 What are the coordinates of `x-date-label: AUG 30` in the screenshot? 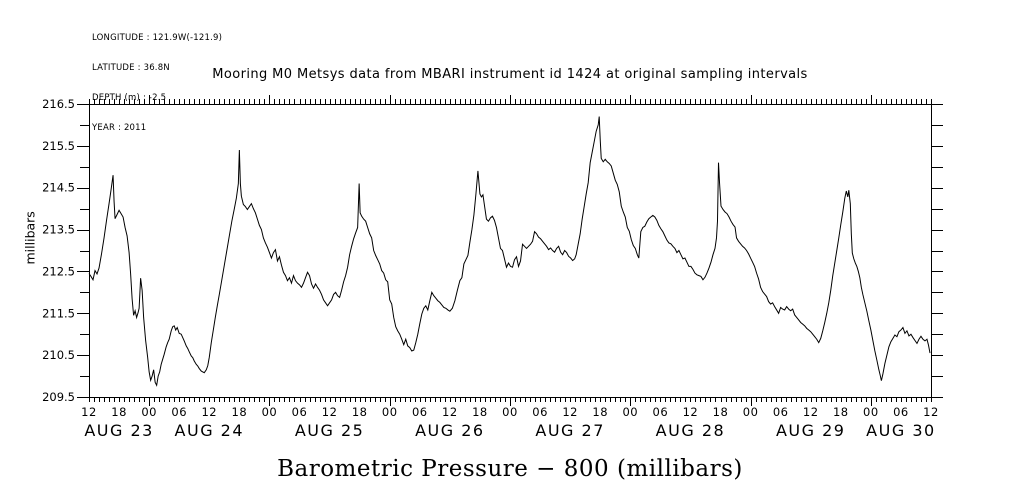 It's located at (901, 430).